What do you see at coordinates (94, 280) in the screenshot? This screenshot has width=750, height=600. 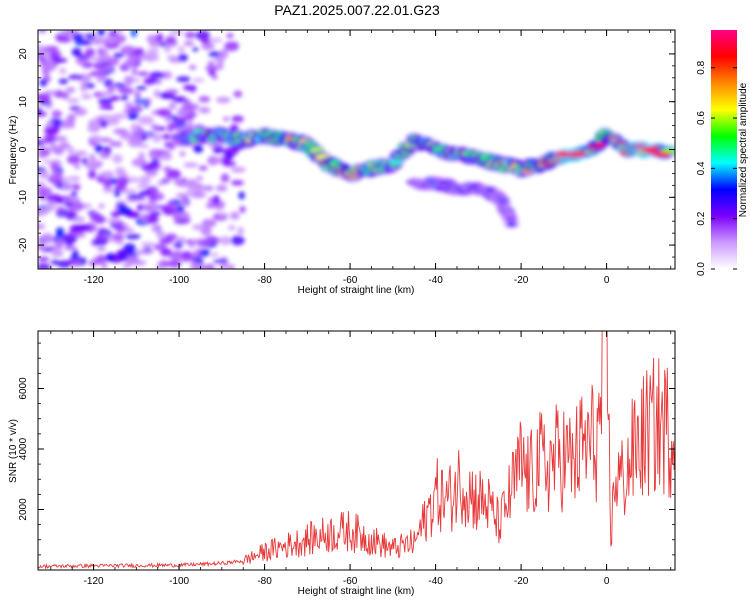 I see `spectrogram-x-tick-label: -120` at bounding box center [94, 280].